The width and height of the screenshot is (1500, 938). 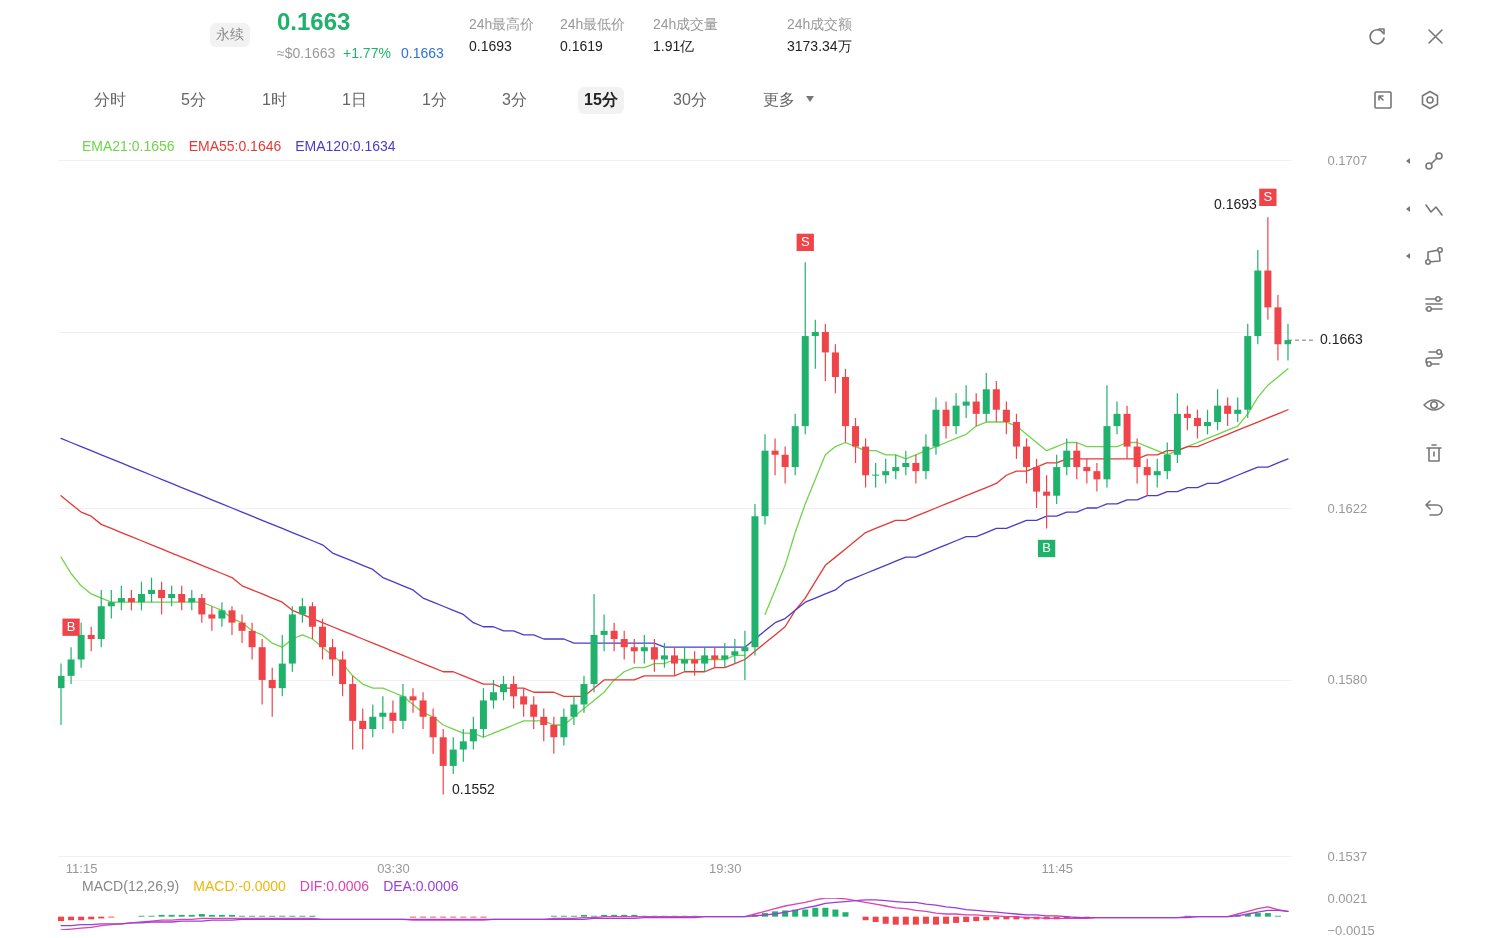 I want to click on text: 分时, so click(x=110, y=100).